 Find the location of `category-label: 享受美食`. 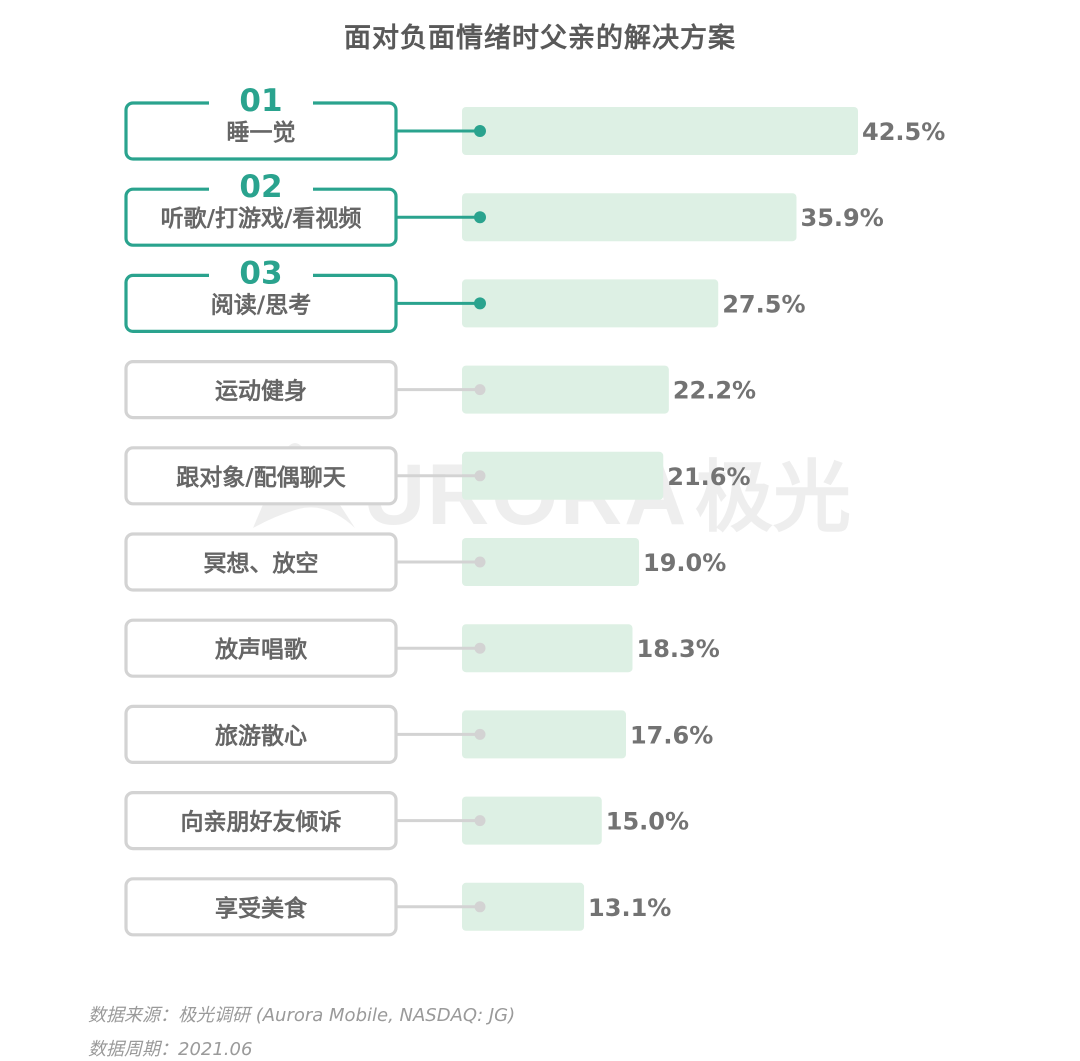

category-label: 享受美食 is located at coordinates (261, 908).